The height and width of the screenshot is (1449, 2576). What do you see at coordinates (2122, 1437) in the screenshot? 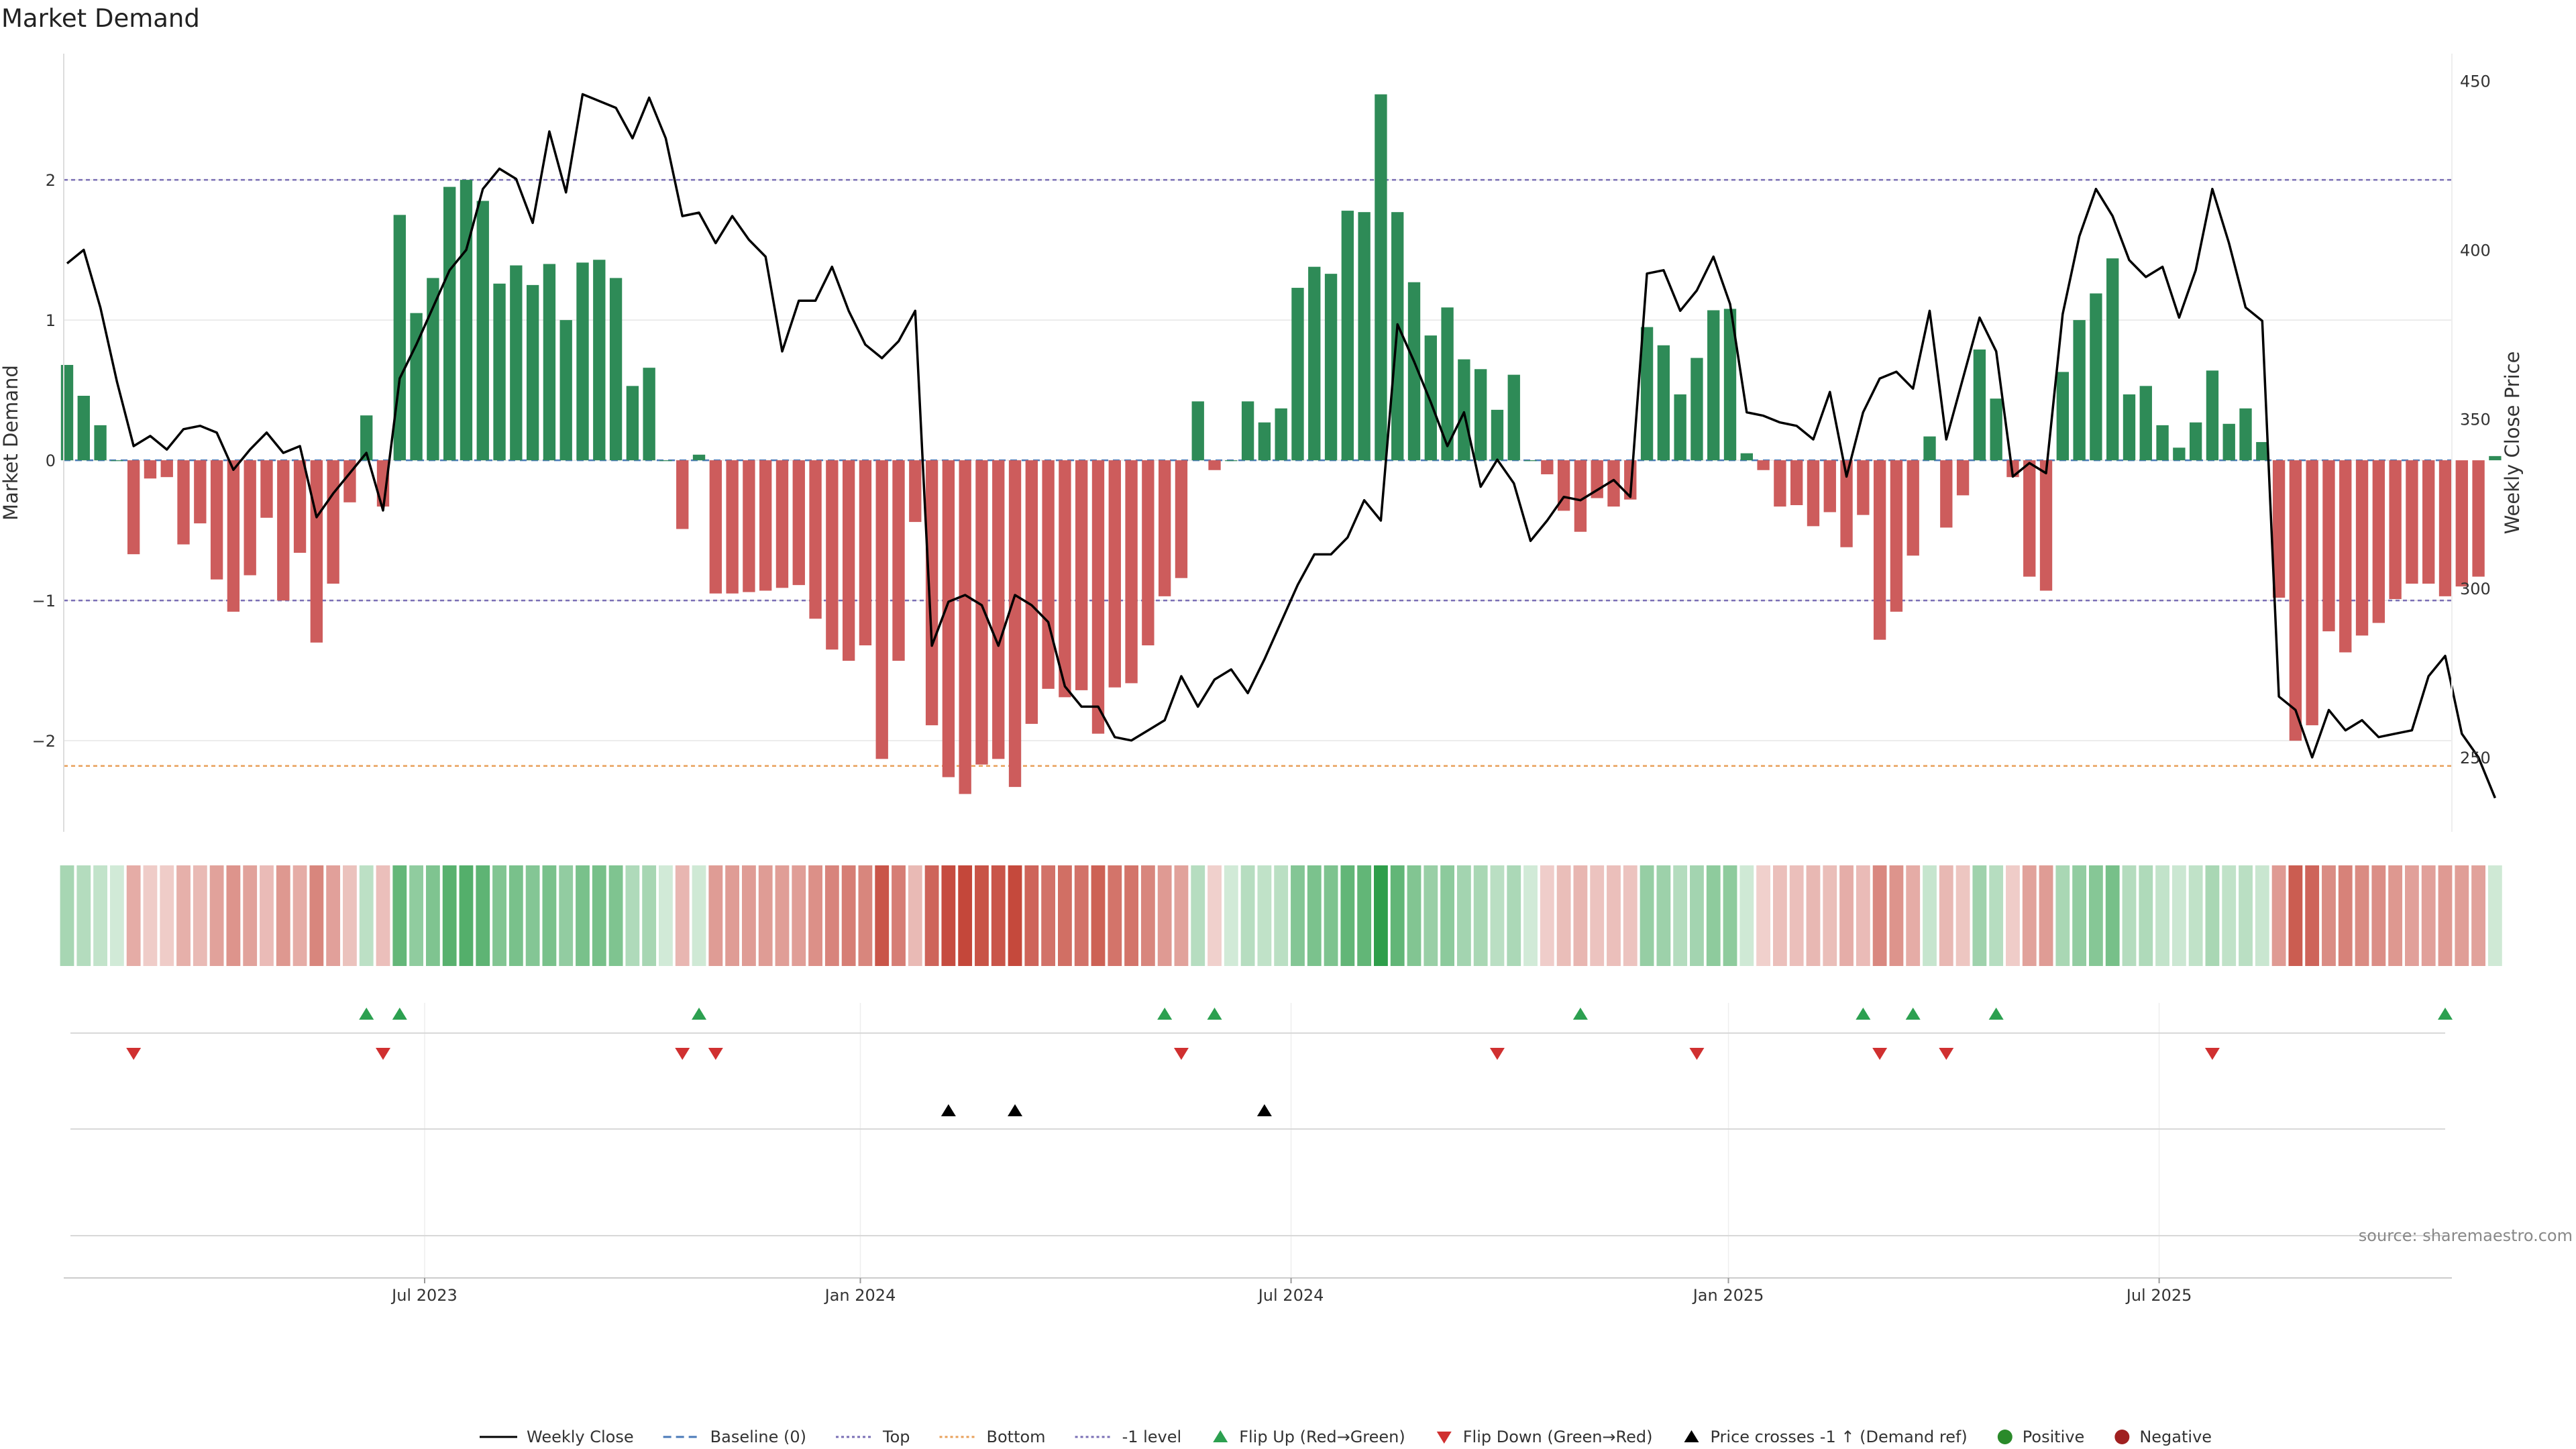
I see `legend-swatch-circle` at bounding box center [2122, 1437].